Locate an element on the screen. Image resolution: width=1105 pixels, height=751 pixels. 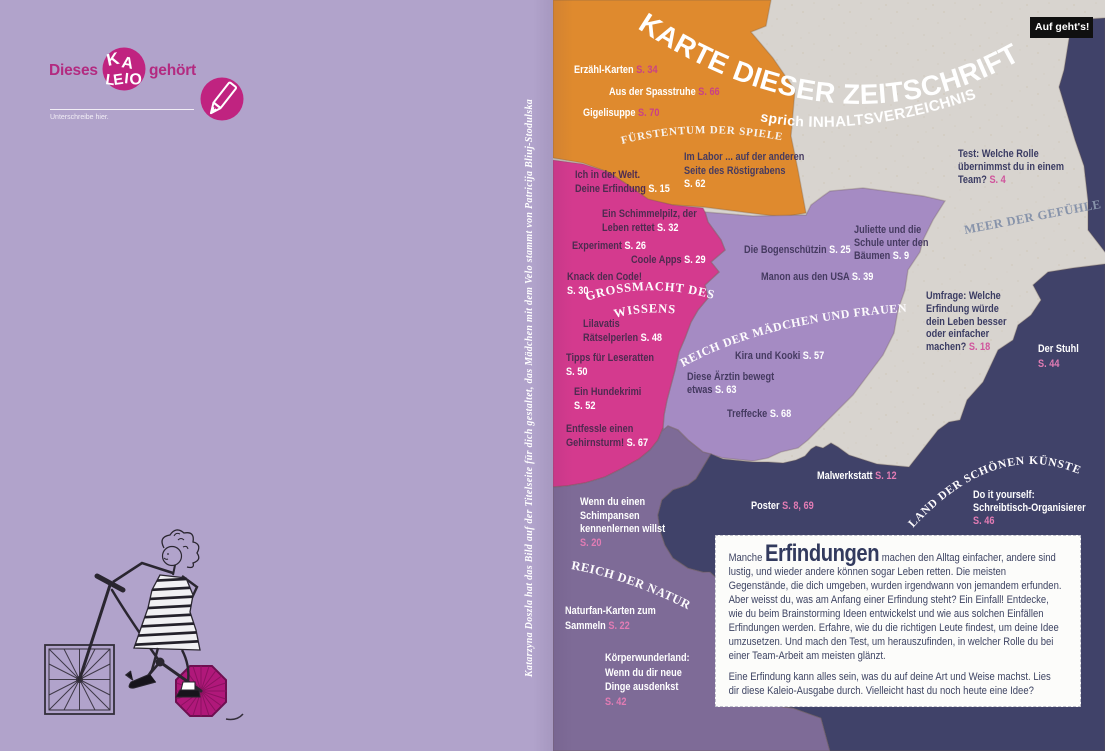
svg-text: O is located at coordinates (136, 80).